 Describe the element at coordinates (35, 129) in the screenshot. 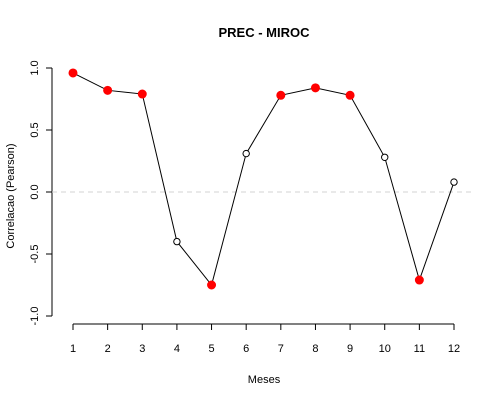

I see `y-tick-label: 0.5` at that location.